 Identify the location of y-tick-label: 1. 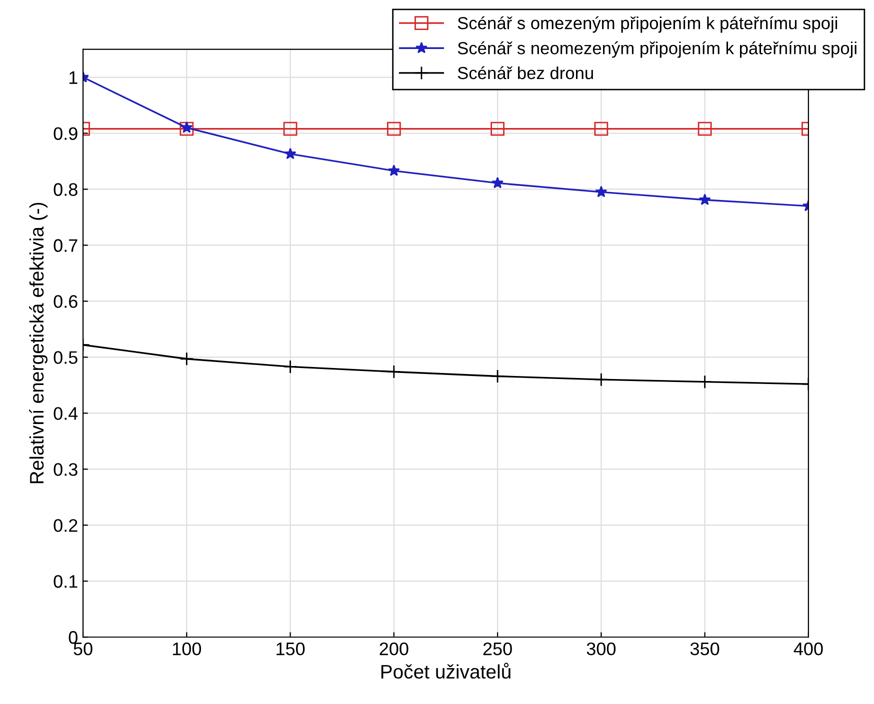
(74, 77).